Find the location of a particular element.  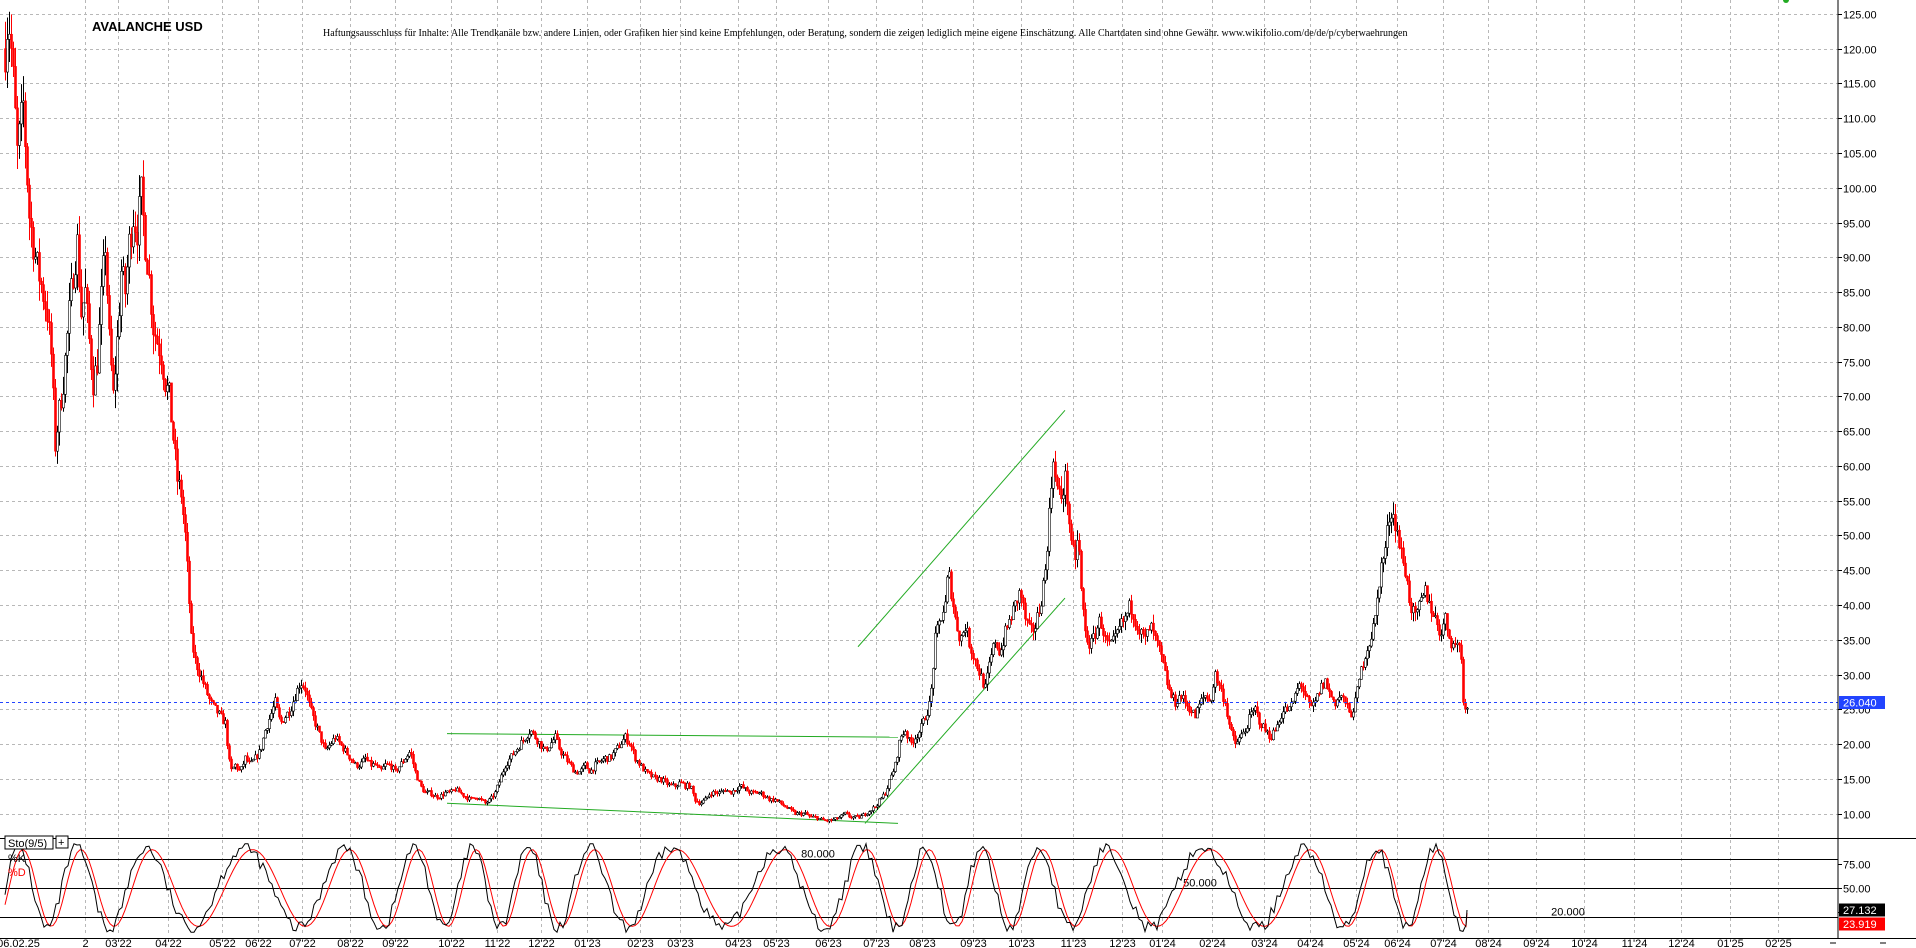

stochastic-lines is located at coordinates (736, 888).